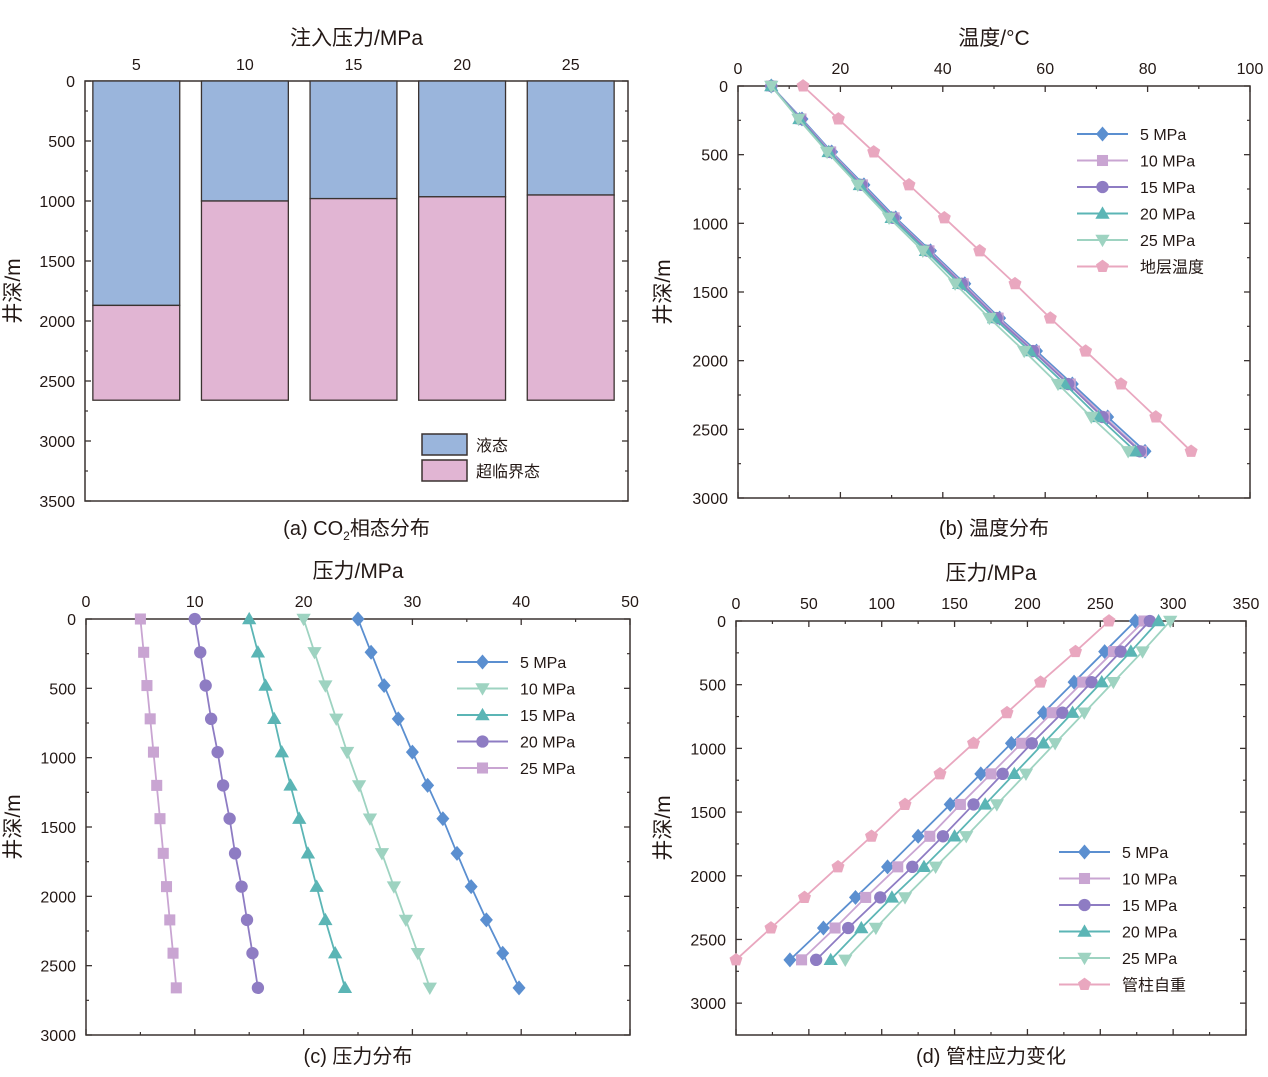 This screenshot has width=1268, height=1077. I want to click on x-tick-label: 300, so click(1173, 604).